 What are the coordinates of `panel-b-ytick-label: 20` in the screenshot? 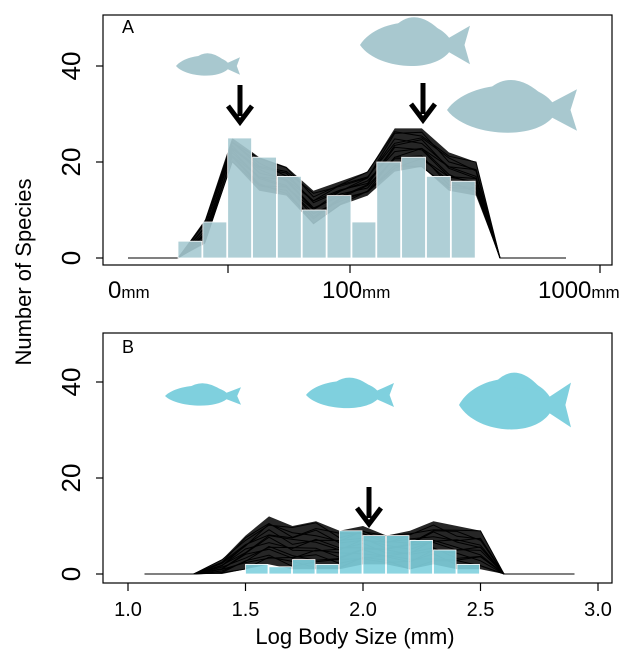 It's located at (71, 478).